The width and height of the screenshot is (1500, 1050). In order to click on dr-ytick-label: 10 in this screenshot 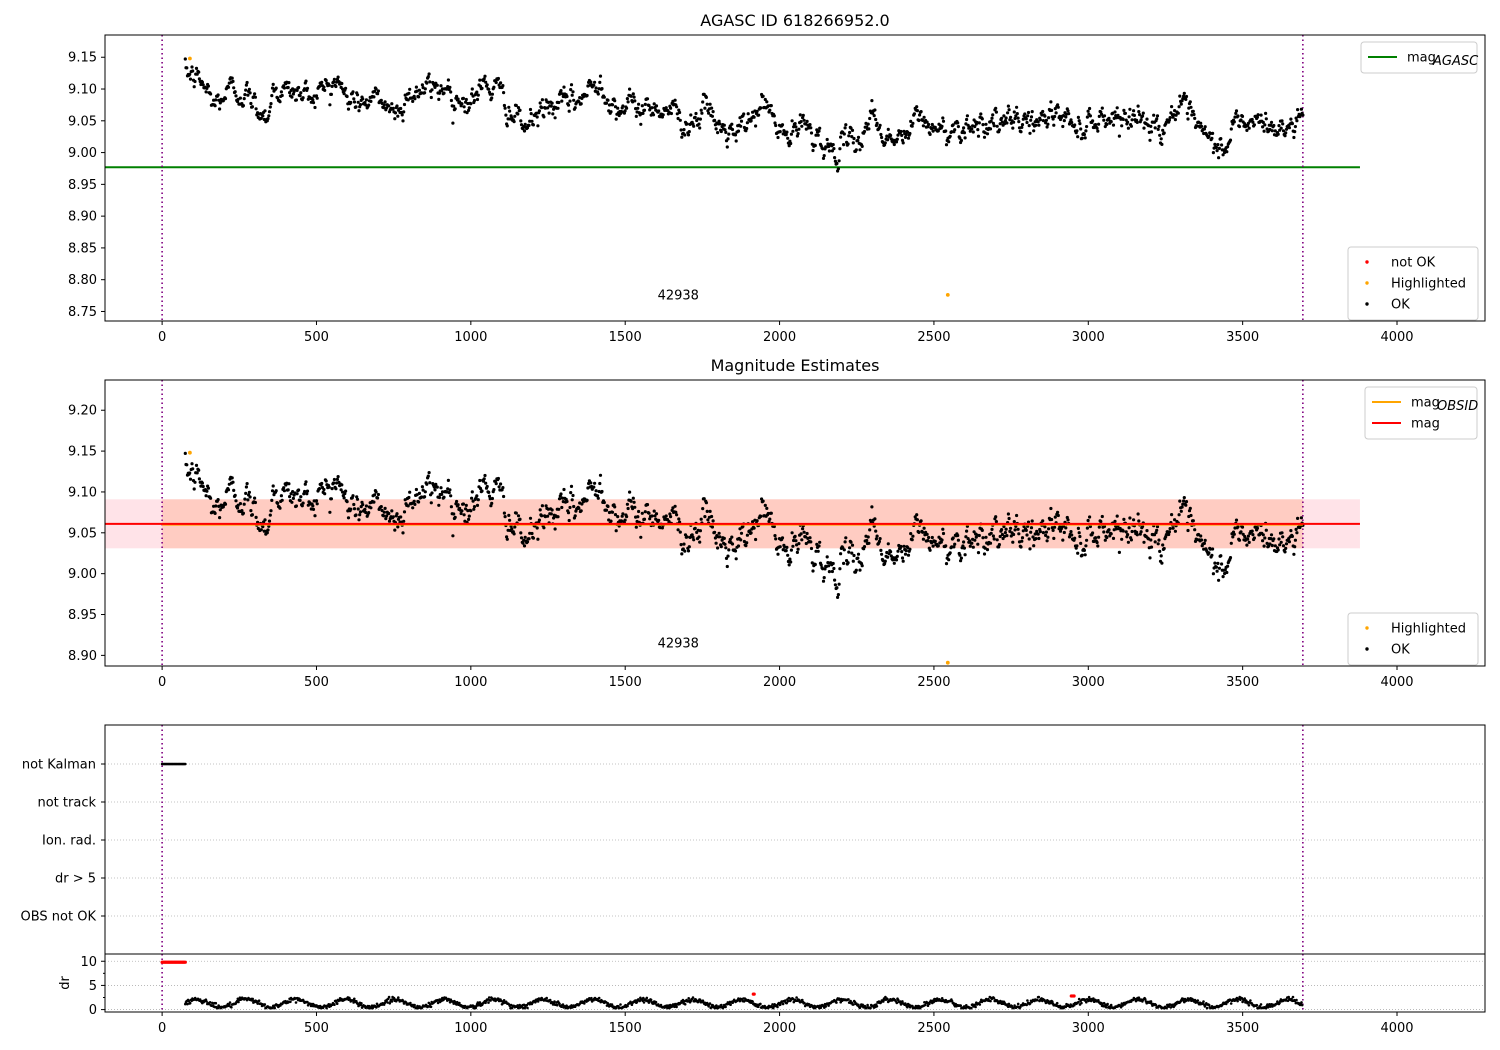, I will do `click(88, 962)`.